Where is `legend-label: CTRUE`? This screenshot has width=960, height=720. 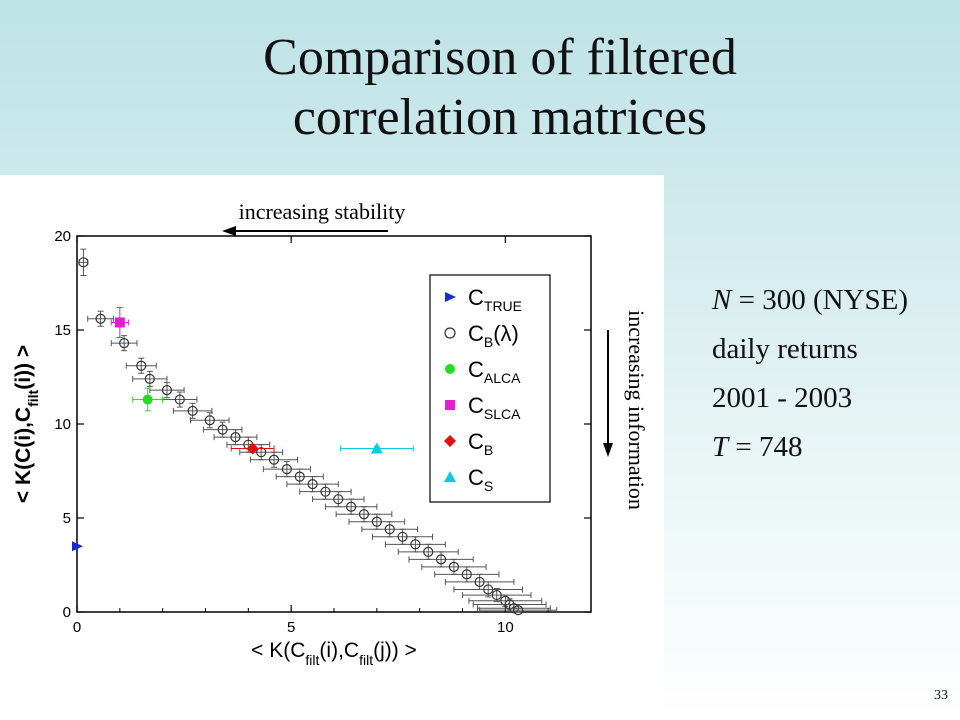
legend-label: CTRUE is located at coordinates (495, 299).